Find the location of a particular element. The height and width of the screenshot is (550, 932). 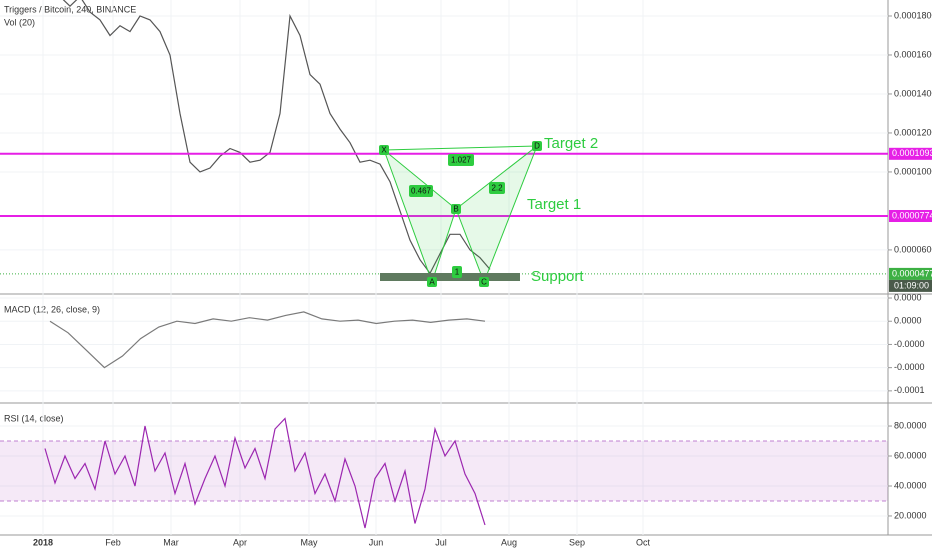

countdown-label: 01:09:00 is located at coordinates (911, 285).